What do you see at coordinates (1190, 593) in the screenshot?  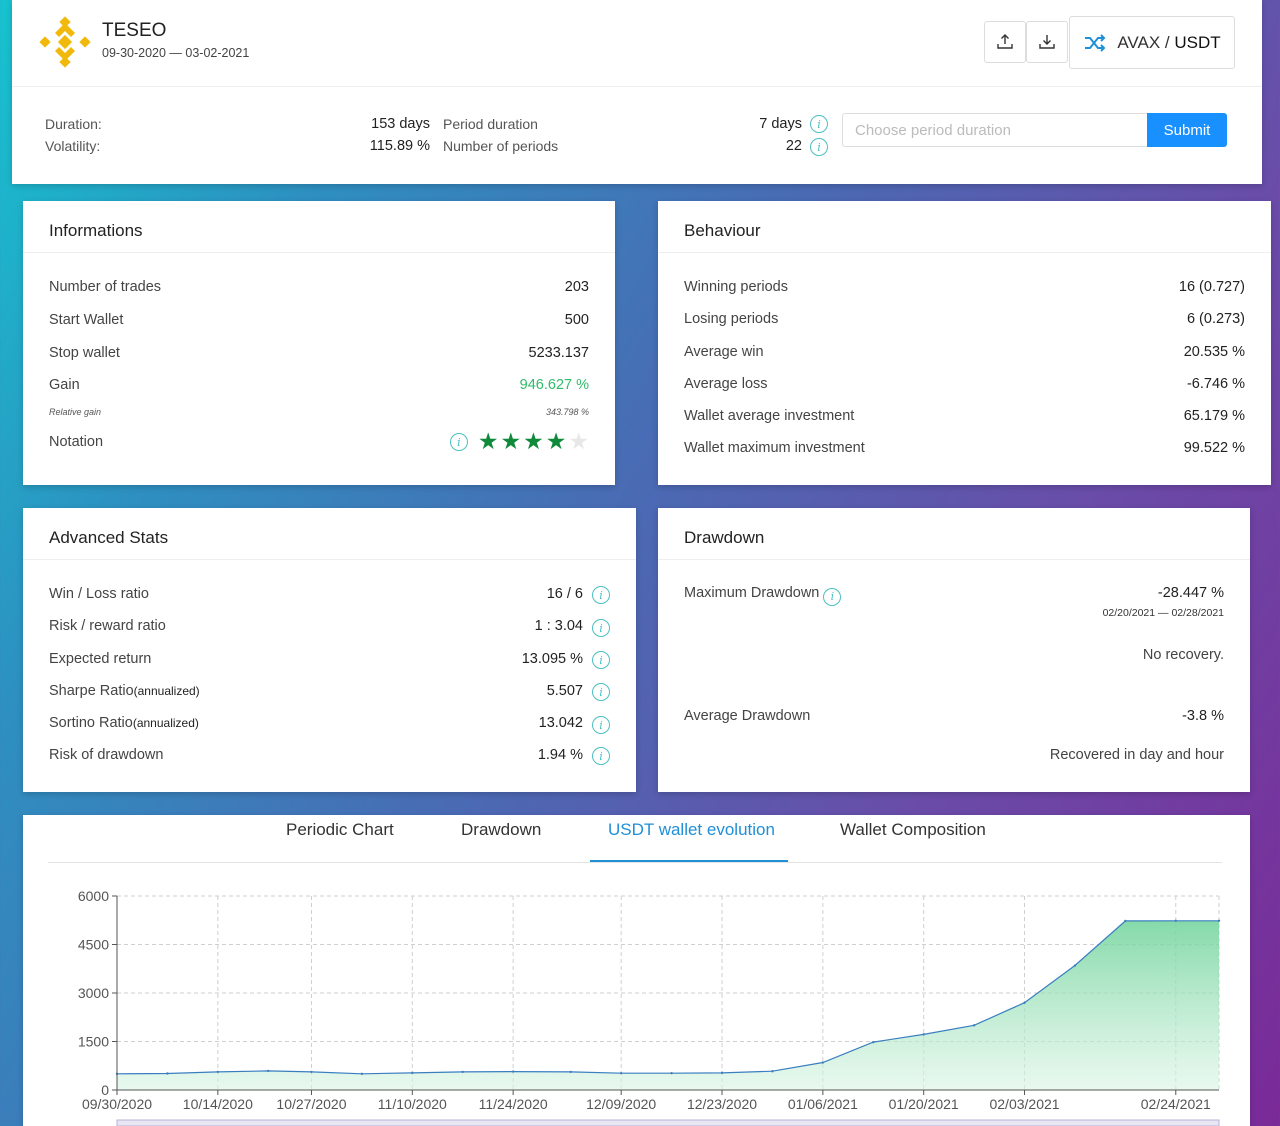 I see `max-drawdown-value: -28.447 %` at bounding box center [1190, 593].